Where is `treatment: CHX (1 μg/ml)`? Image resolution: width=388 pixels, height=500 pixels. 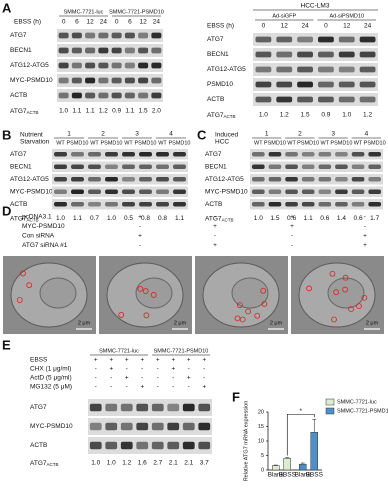 treatment: CHX (1 μg/ml) is located at coordinates (50, 369).